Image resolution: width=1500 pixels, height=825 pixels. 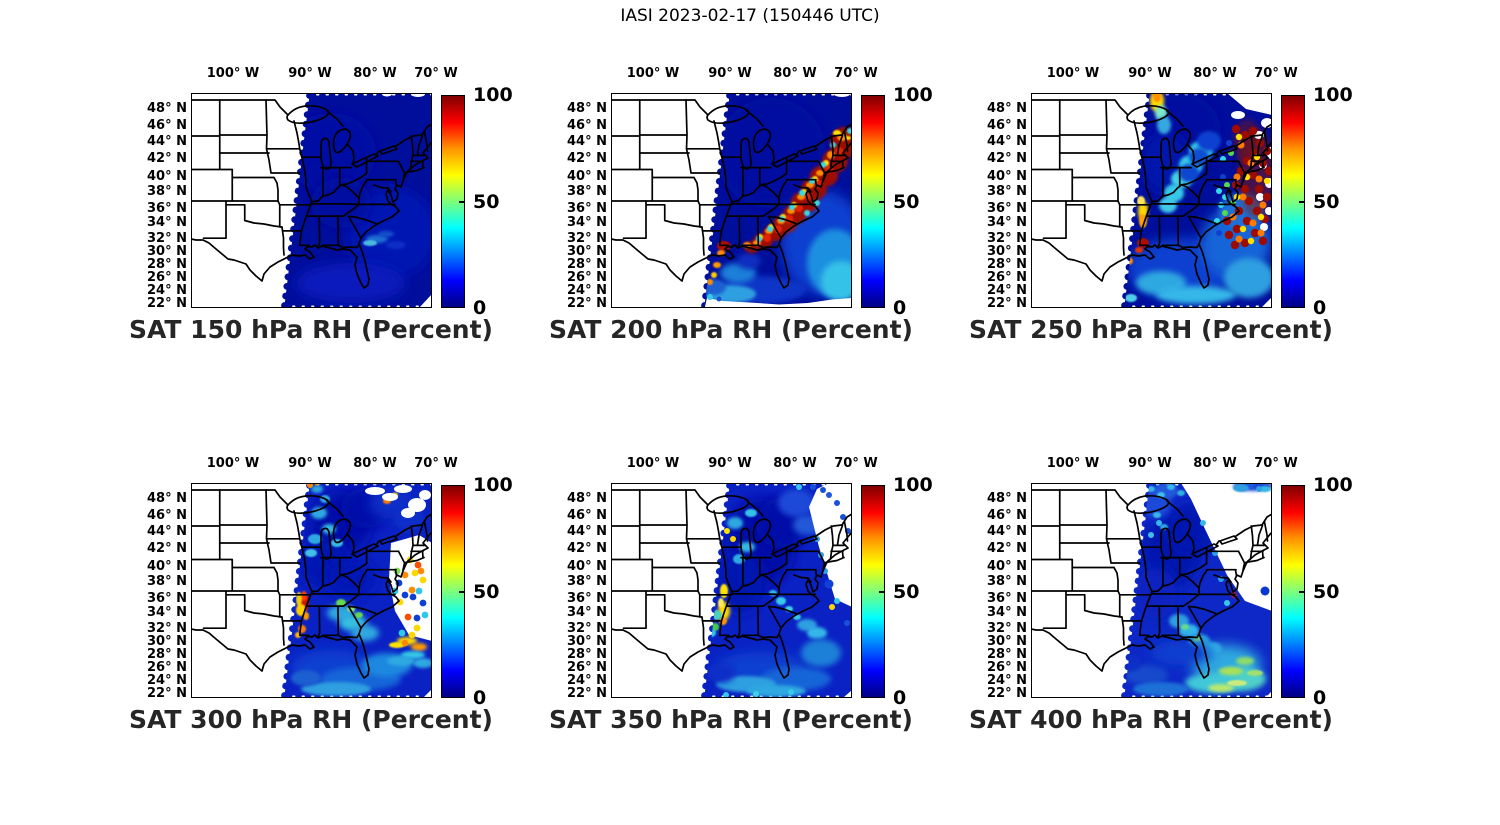 What do you see at coordinates (1151, 719) in the screenshot?
I see `panel-title: SAT 400 hPa RH (Percent)` at bounding box center [1151, 719].